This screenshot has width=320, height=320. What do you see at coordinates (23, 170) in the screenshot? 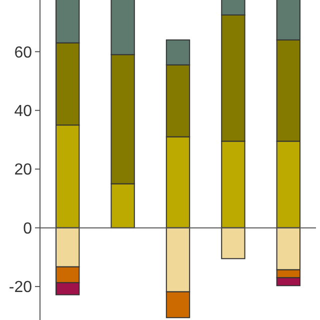
I see `y-tick-label: 20` at bounding box center [23, 170].